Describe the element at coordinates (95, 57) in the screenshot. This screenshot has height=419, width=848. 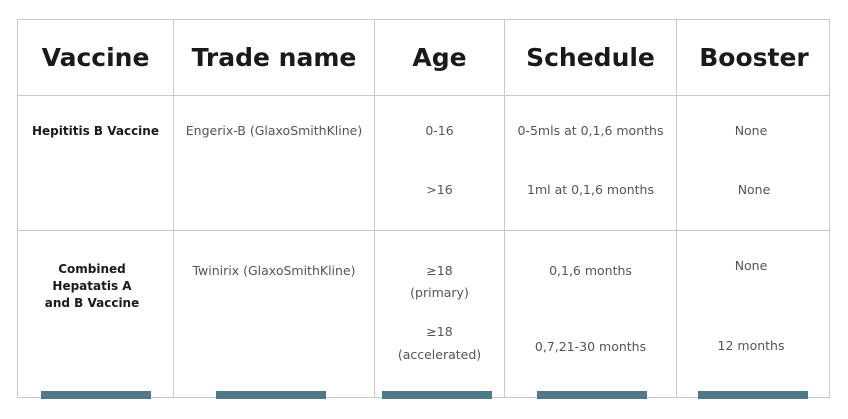
I see `header-vaccine: Vaccine` at that location.